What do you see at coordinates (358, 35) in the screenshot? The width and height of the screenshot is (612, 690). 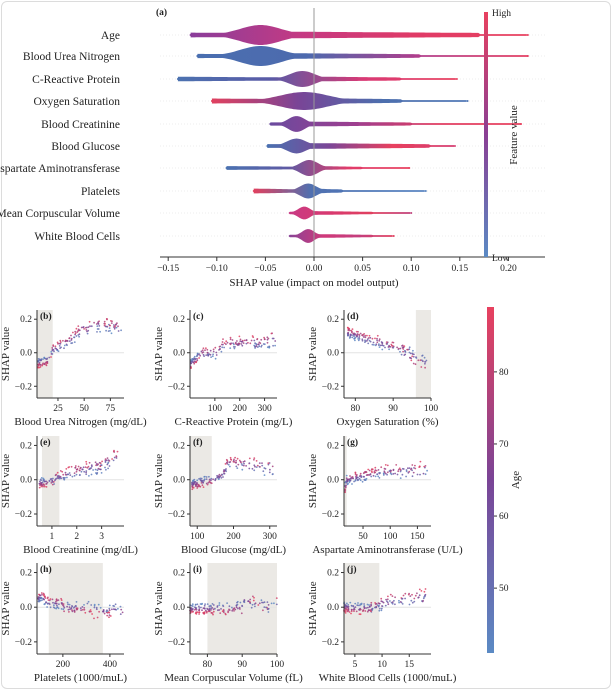 I see `violin-age` at bounding box center [358, 35].